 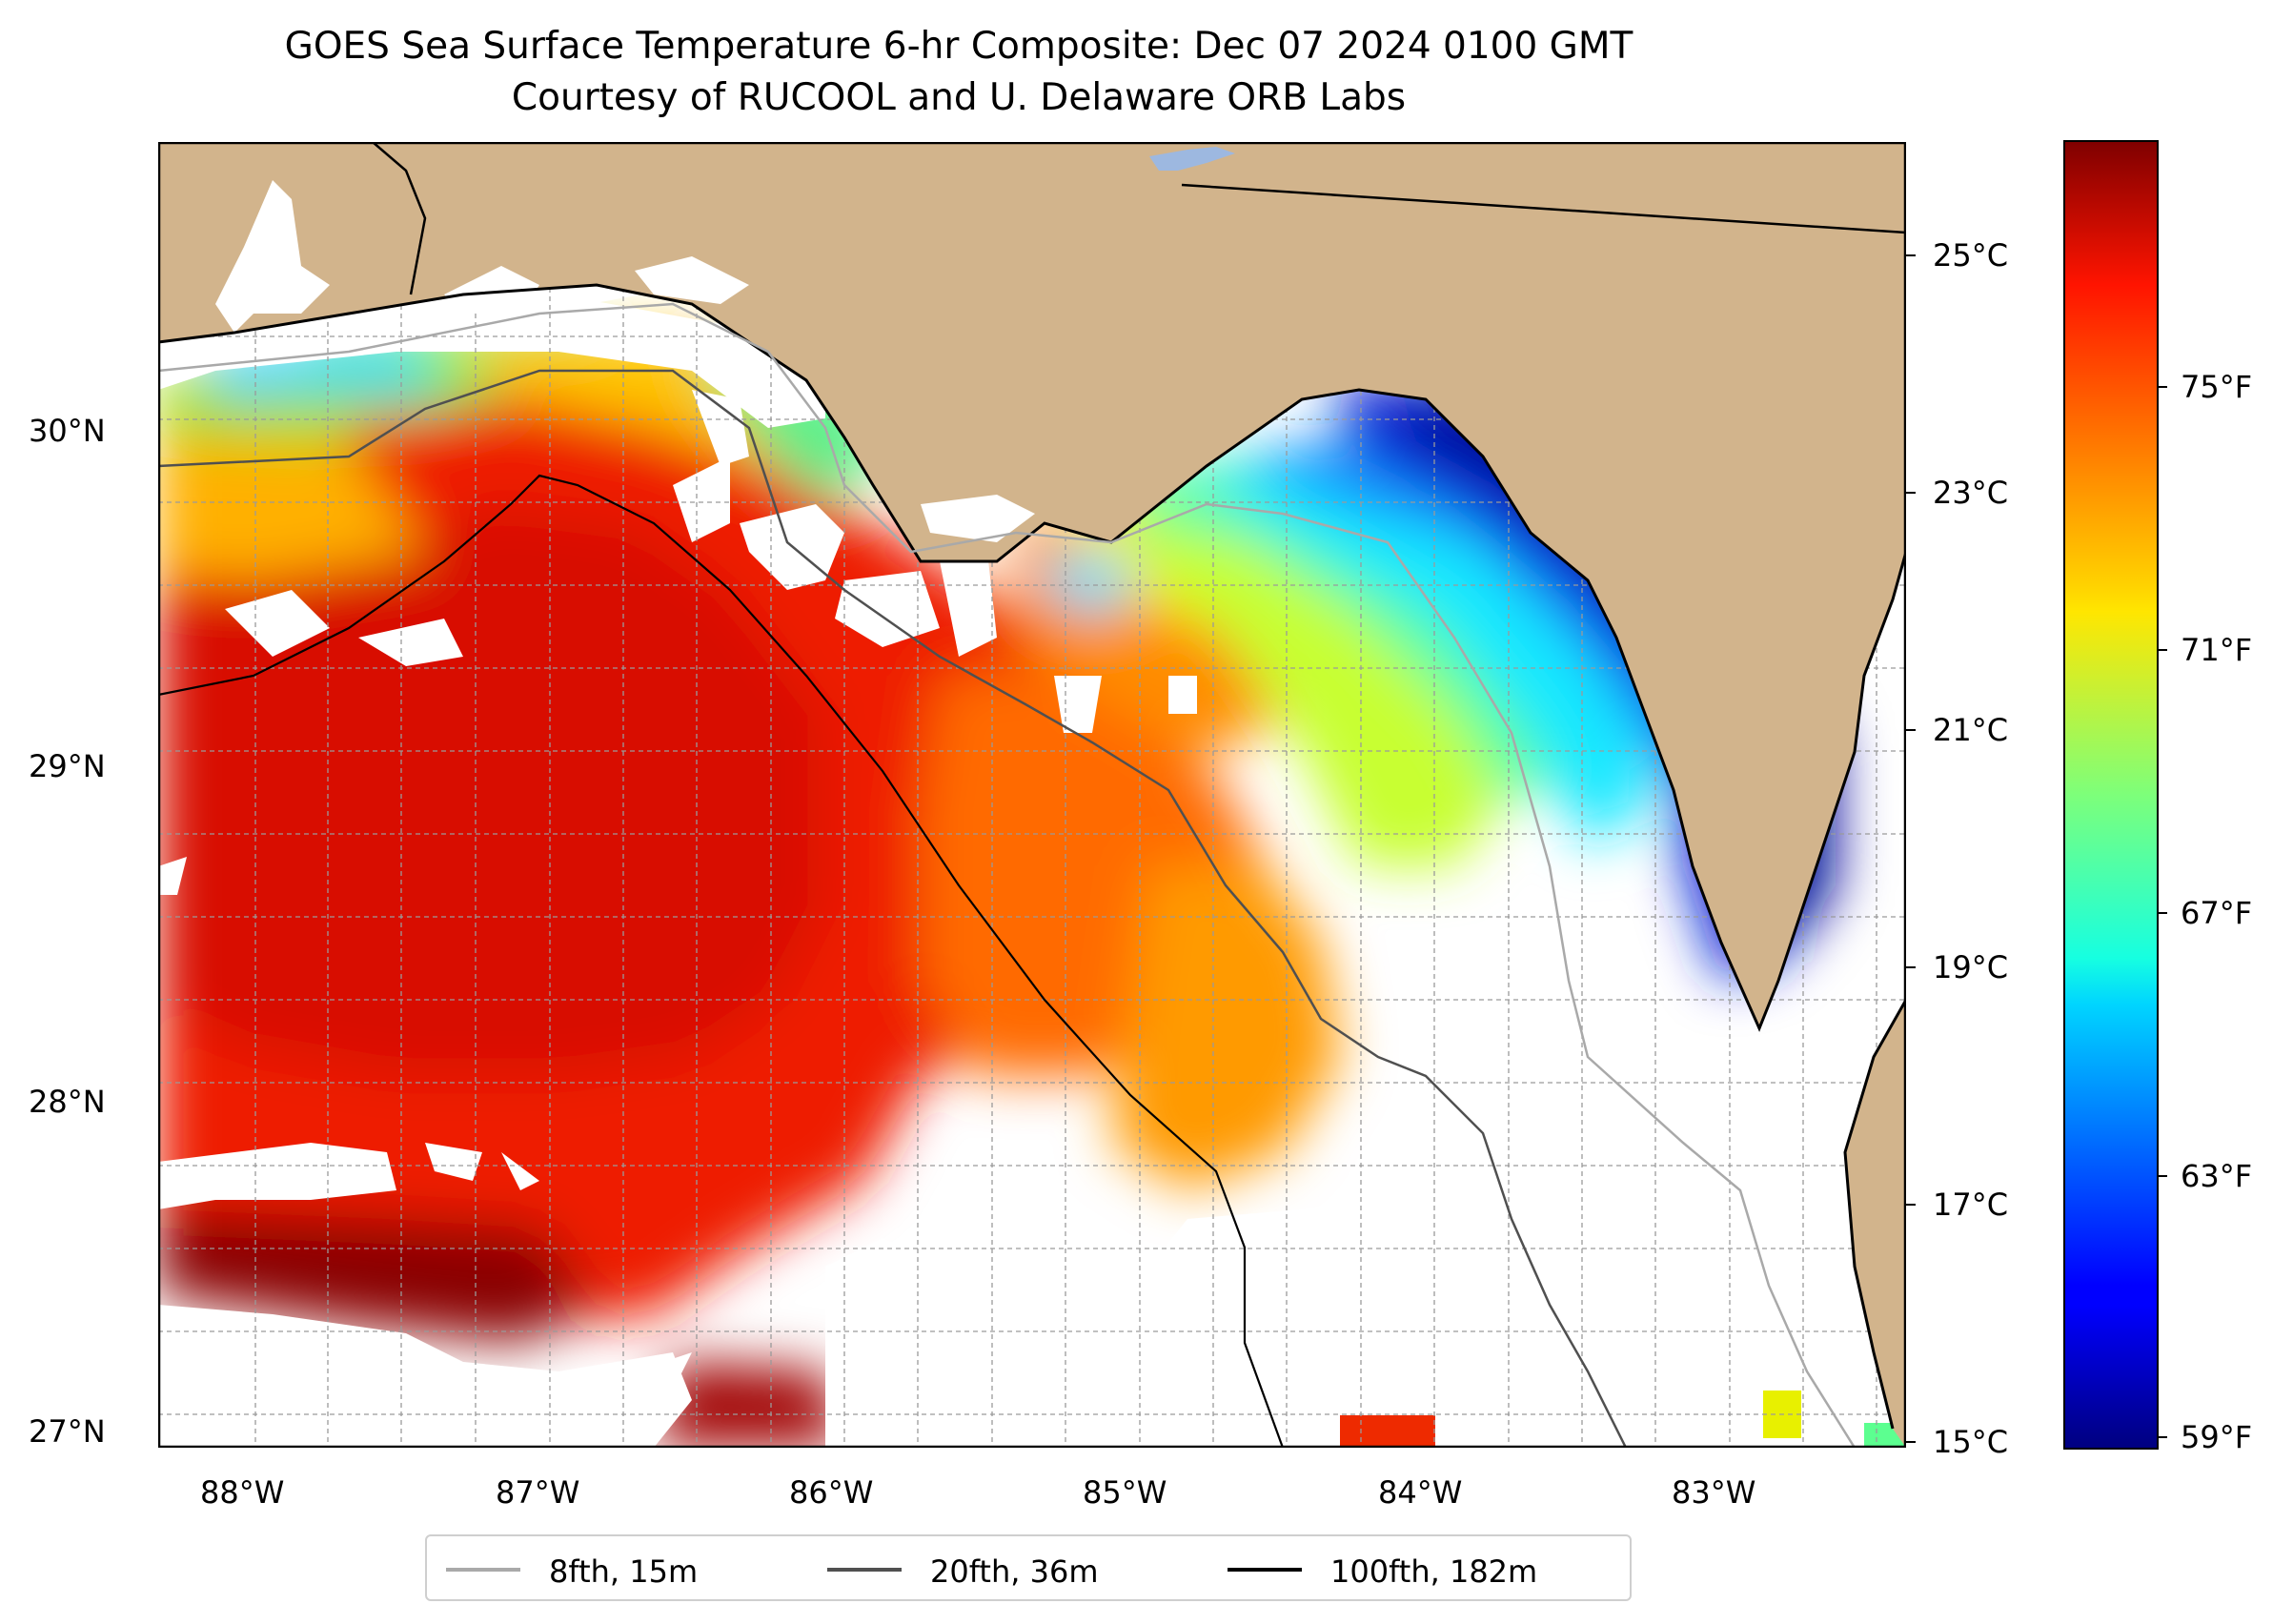 I want to click on colorbar, so click(x=2037, y=795).